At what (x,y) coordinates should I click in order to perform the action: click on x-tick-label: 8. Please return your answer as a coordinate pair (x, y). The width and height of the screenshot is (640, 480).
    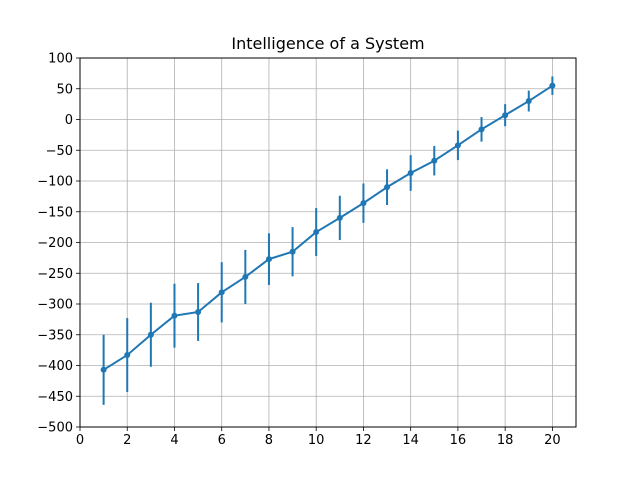
    Looking at the image, I should click on (269, 440).